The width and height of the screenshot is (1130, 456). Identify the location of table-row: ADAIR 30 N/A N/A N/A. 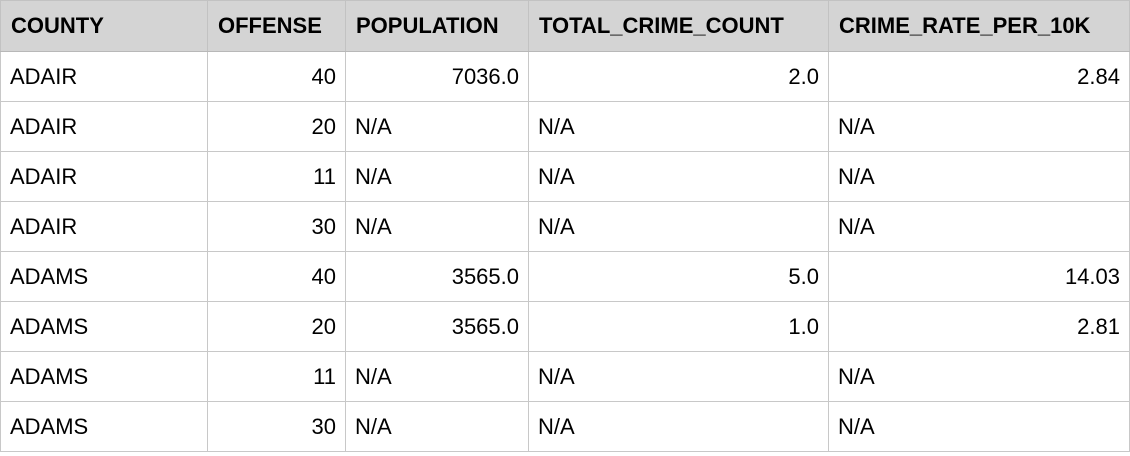
(565, 226).